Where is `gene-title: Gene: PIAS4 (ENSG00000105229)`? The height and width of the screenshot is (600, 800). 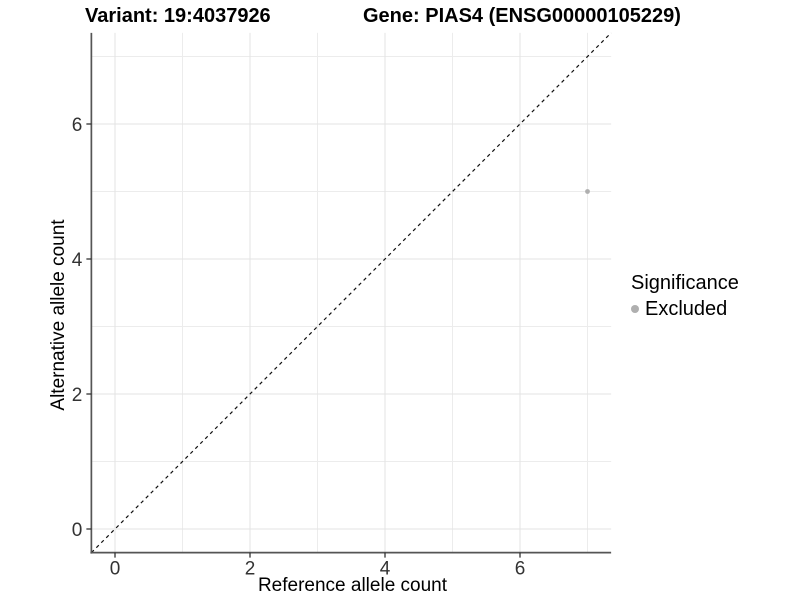
gene-title: Gene: PIAS4 (ENSG00000105229) is located at coordinates (522, 16).